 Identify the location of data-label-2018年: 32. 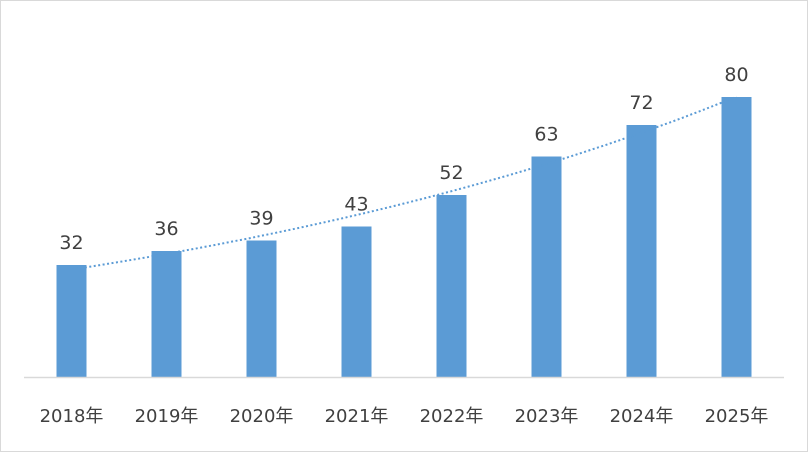
(71, 243).